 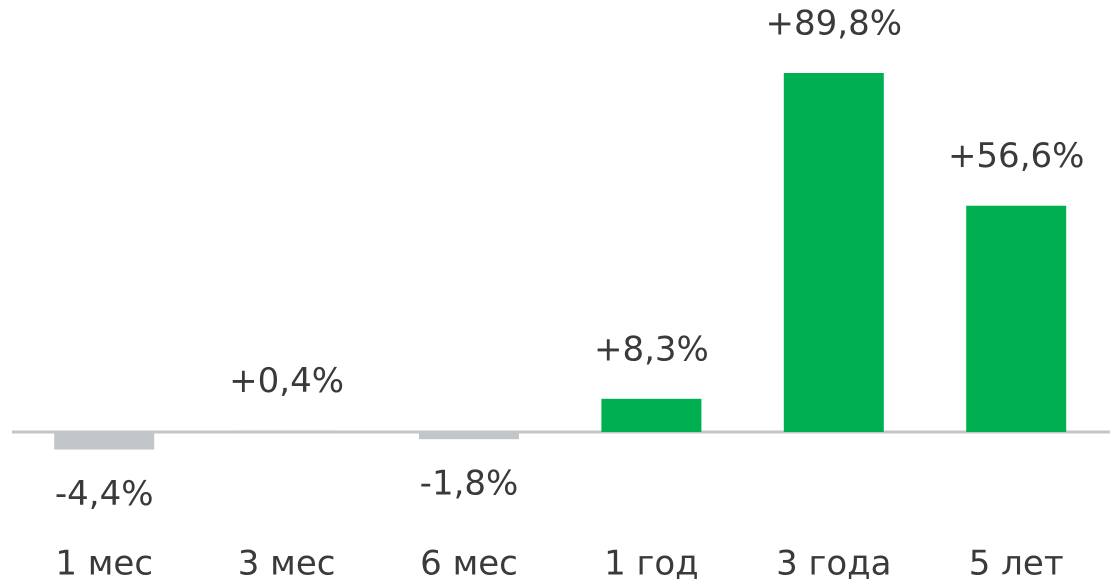 What do you see at coordinates (469, 564) in the screenshot?
I see `x-tick-label: 6 мес` at bounding box center [469, 564].